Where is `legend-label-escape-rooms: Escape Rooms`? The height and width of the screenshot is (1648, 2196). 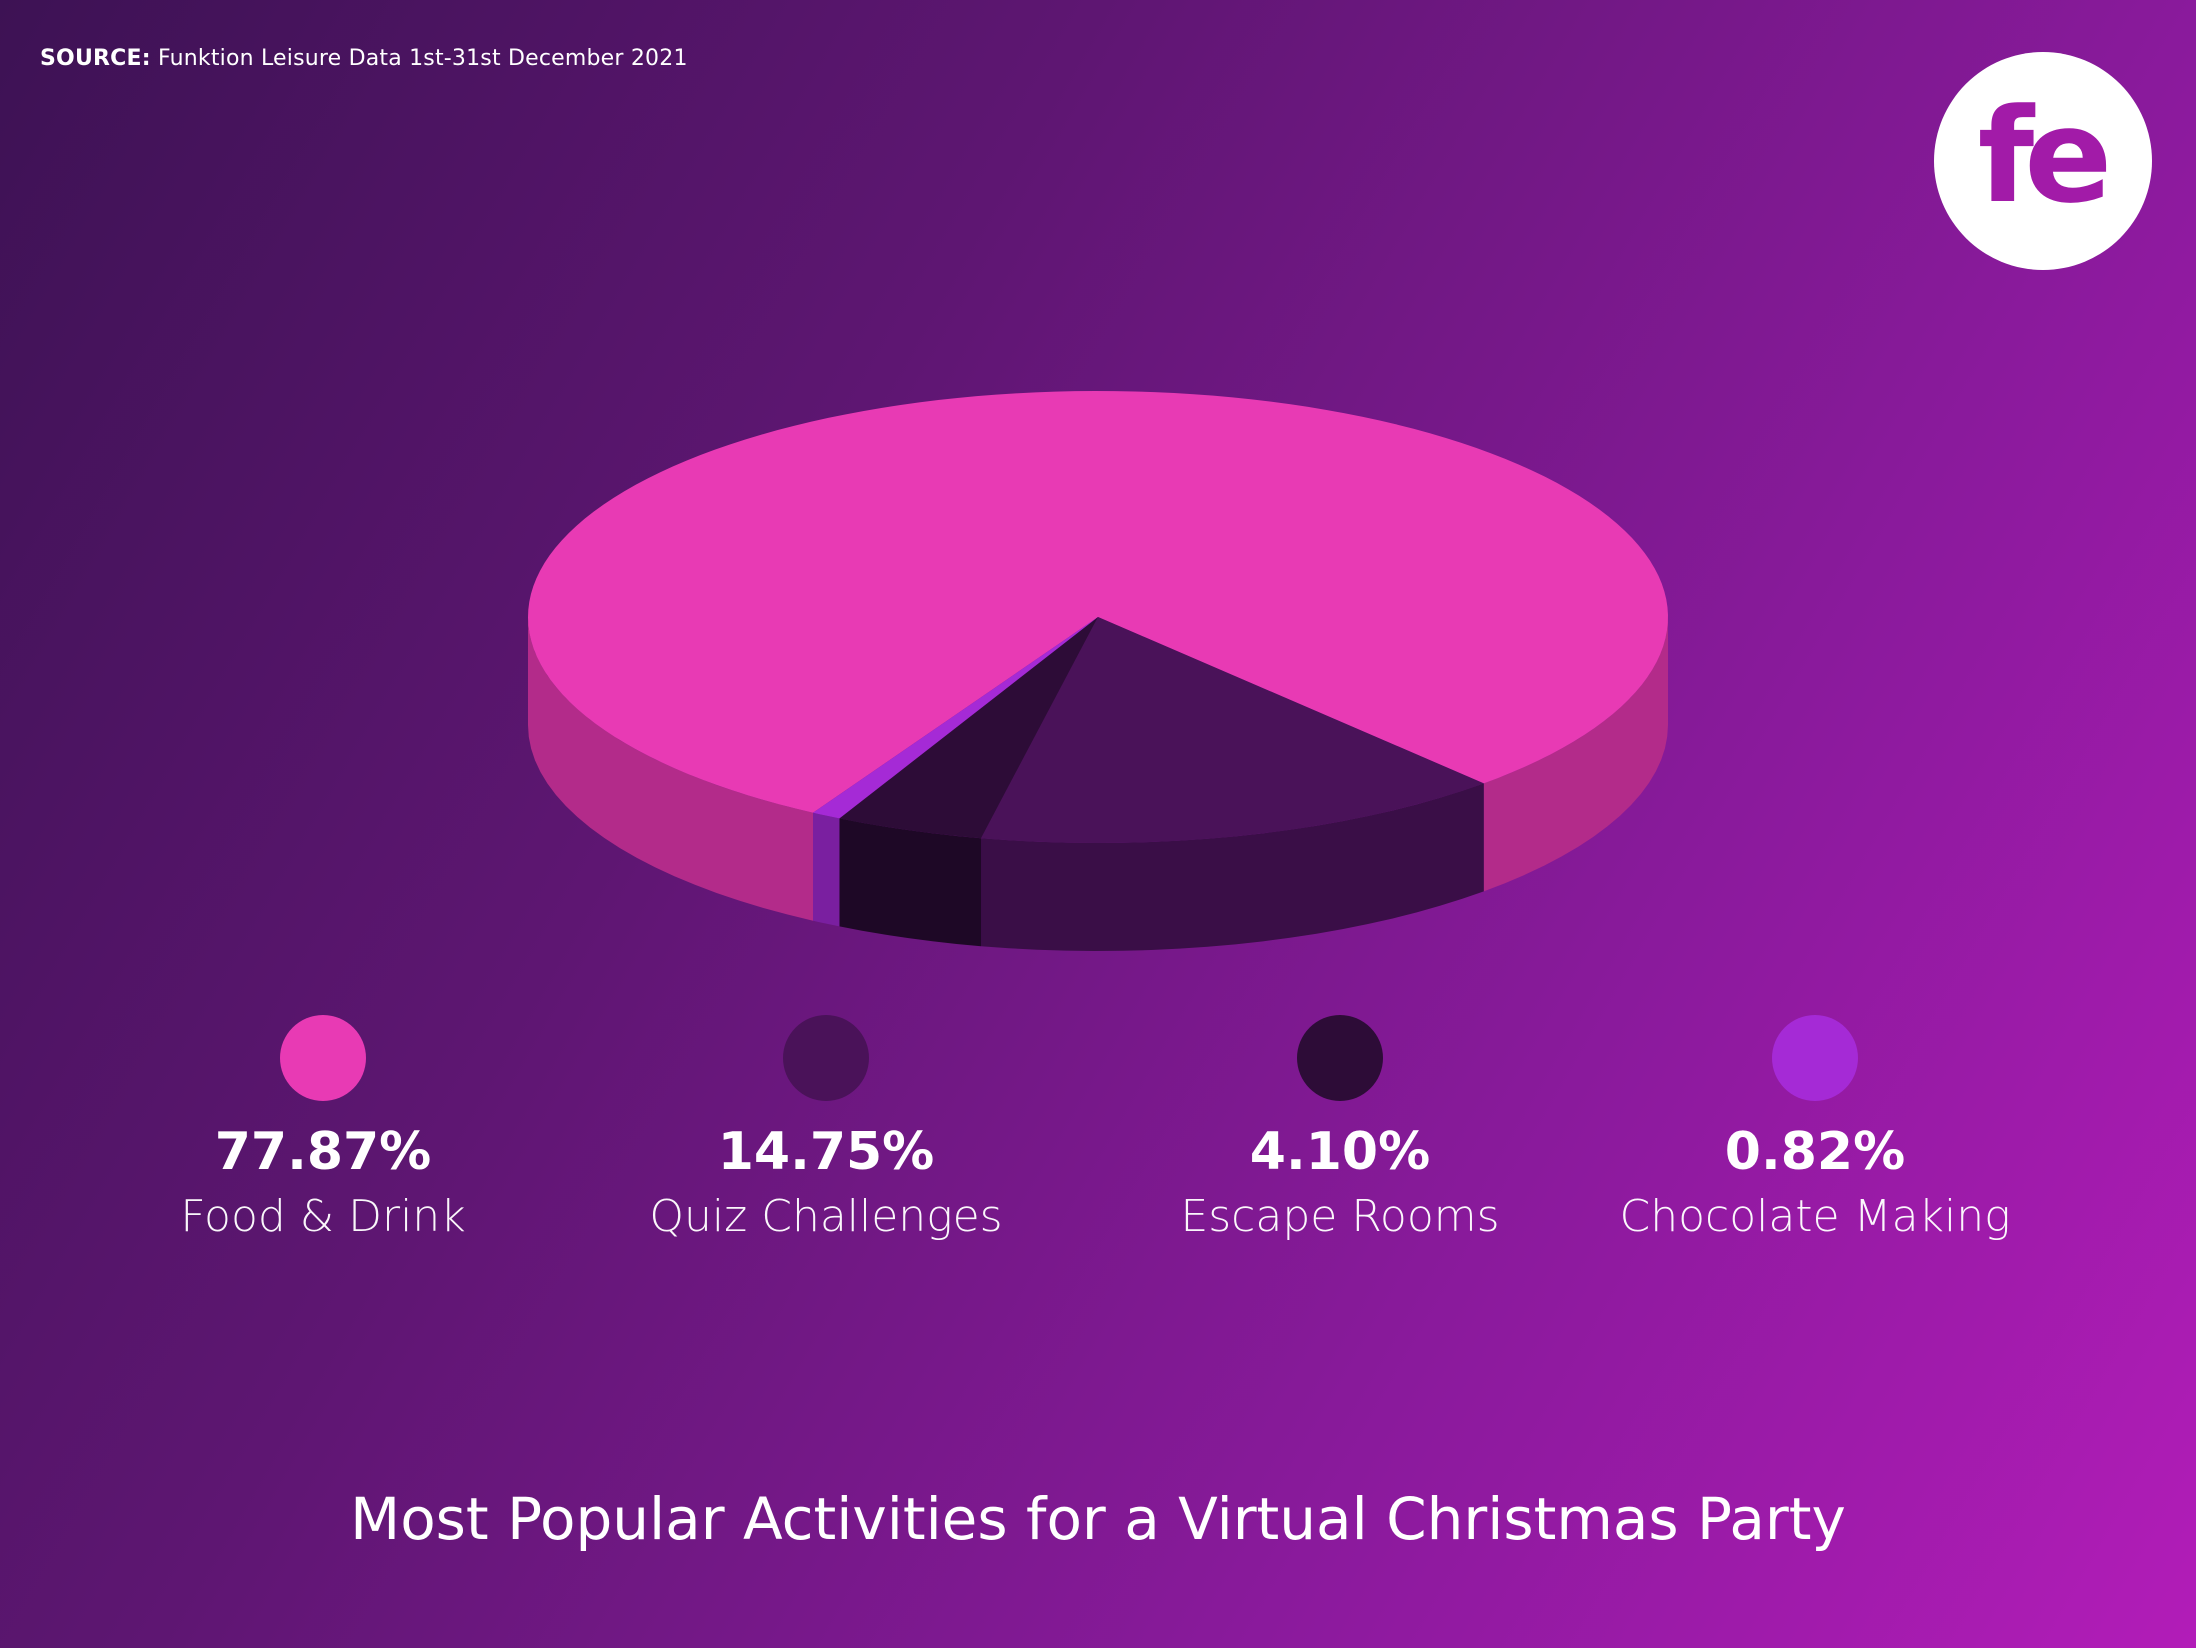 legend-label-escape-rooms: Escape Rooms is located at coordinates (1340, 1217).